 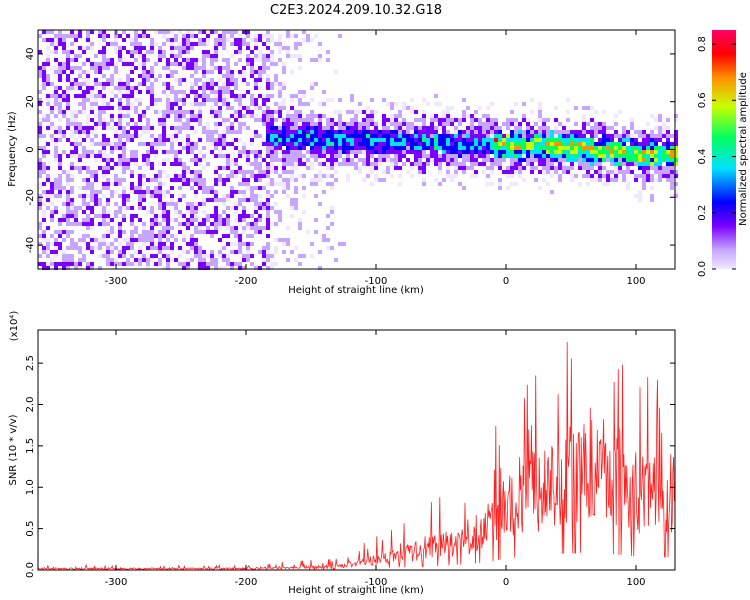 I want to click on x-tick-label: -200, so click(x=246, y=582).